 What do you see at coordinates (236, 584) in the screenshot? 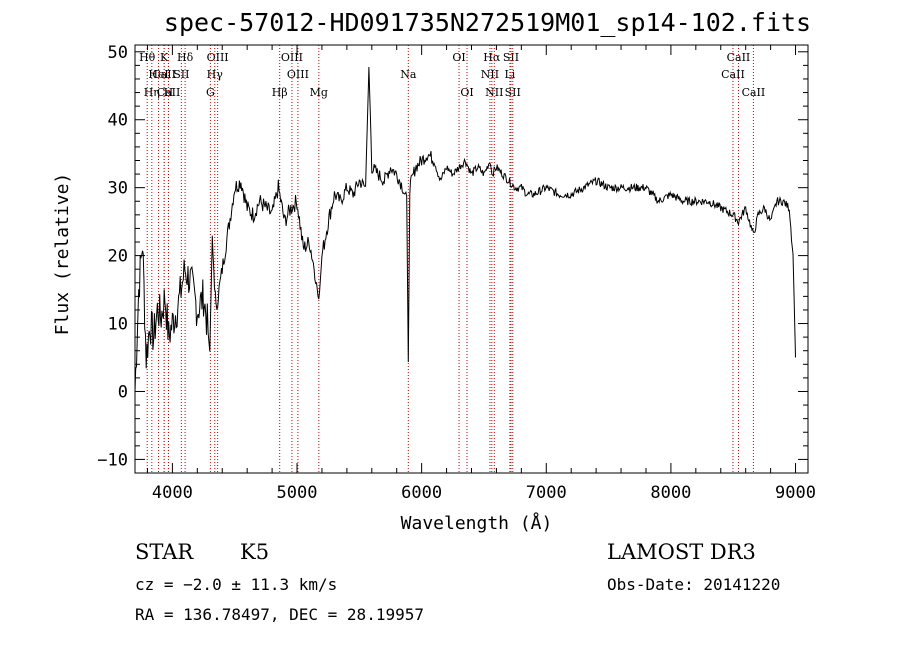
I see `redshift-value: cz = −2.0 ± 11.3 km/s` at bounding box center [236, 584].